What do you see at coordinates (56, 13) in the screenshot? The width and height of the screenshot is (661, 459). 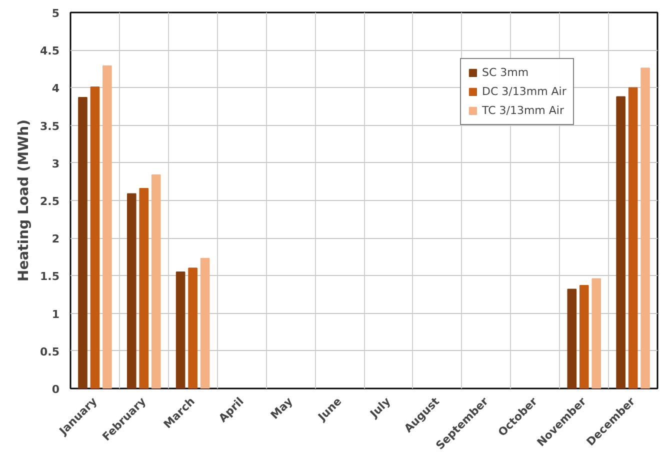 I see `y-tick-label: 5` at bounding box center [56, 13].